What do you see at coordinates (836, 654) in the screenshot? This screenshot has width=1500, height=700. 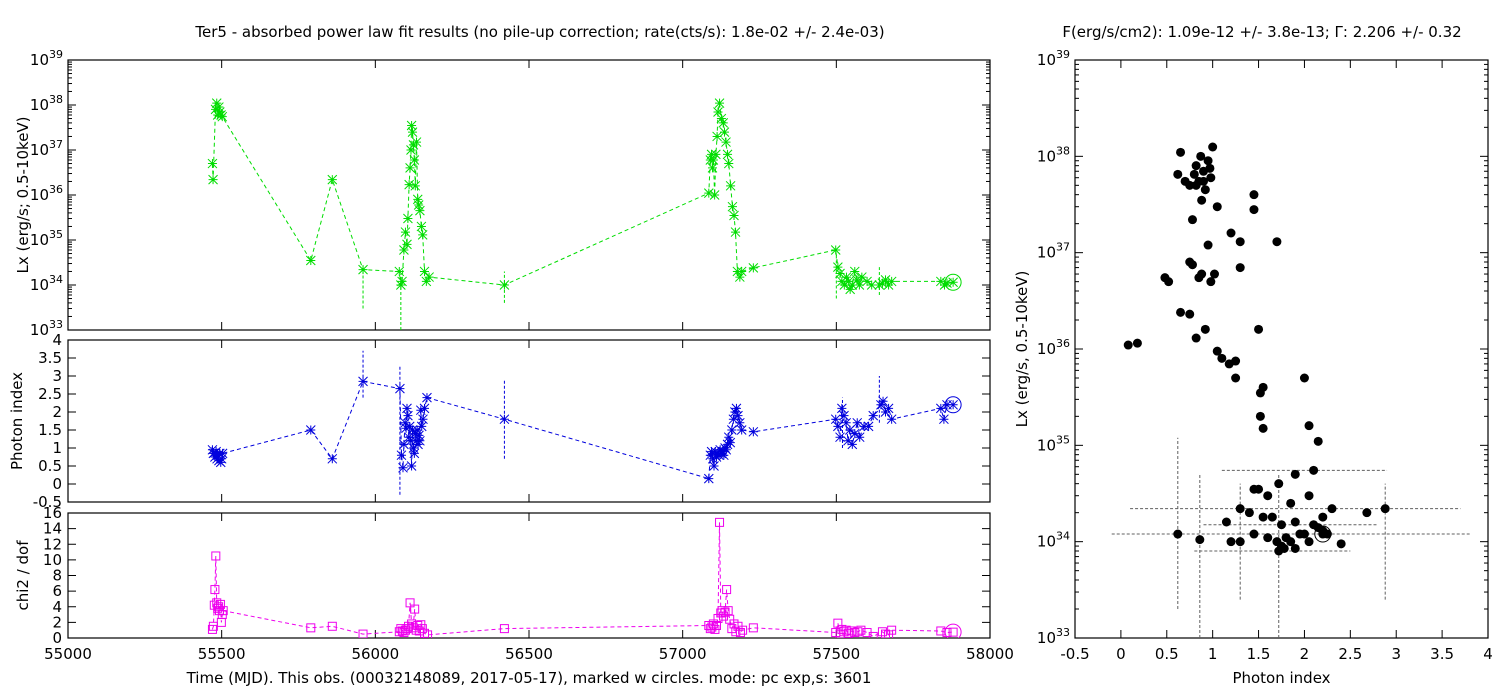 I see `x-tick-label: 57500` at bounding box center [836, 654].